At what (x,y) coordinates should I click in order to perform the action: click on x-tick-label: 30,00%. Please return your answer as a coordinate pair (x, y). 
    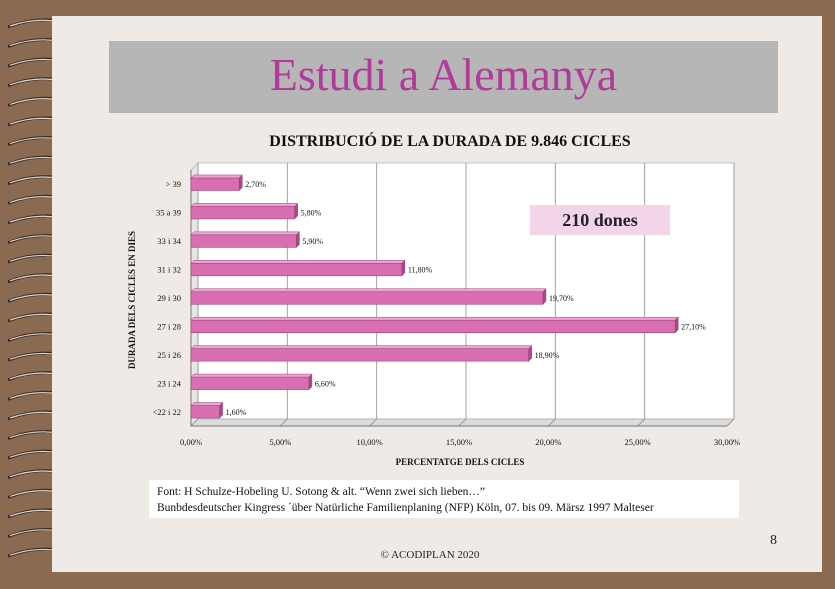
    Looking at the image, I should click on (727, 442).